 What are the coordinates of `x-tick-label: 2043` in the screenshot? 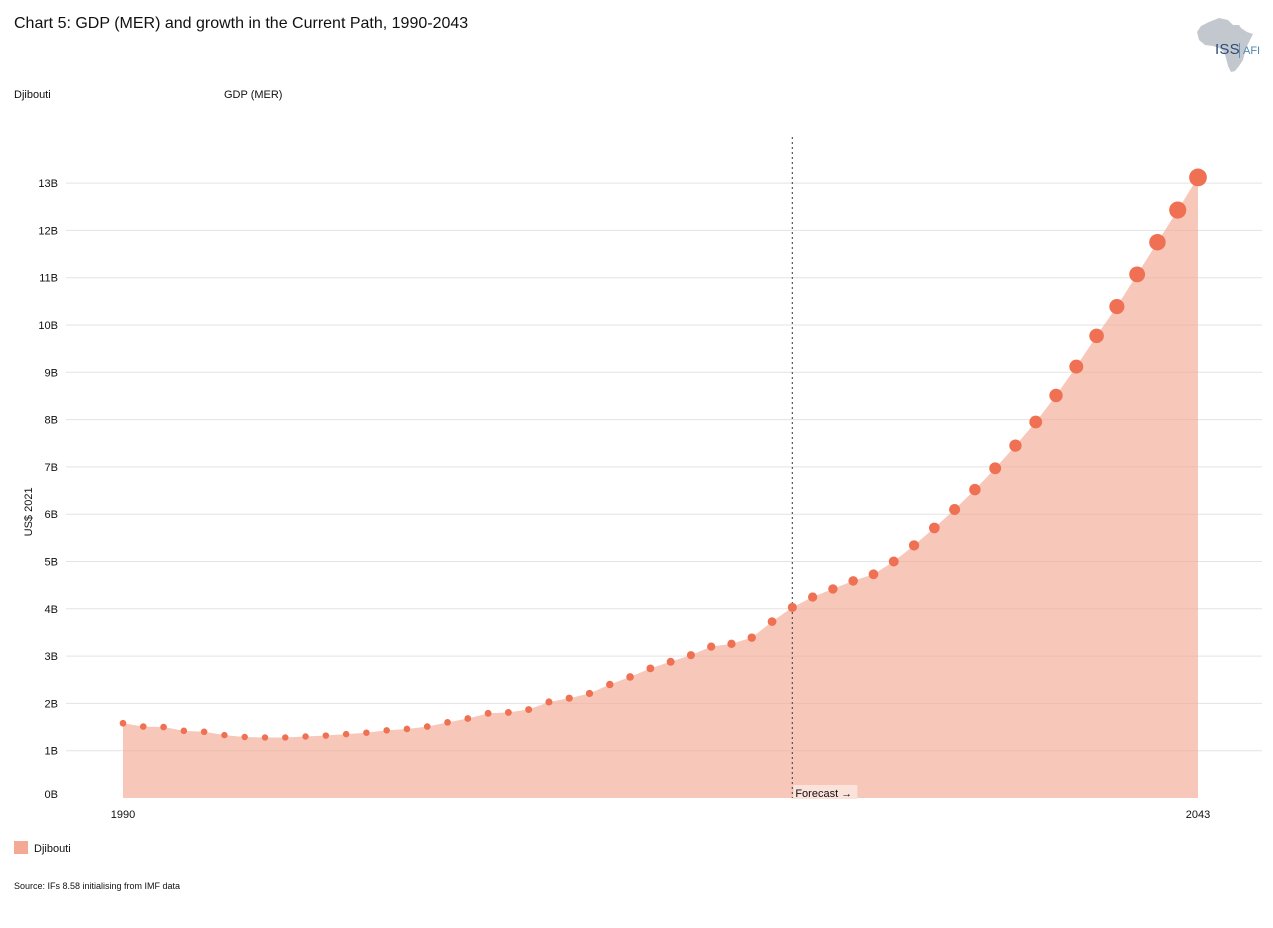 It's located at (1198, 815).